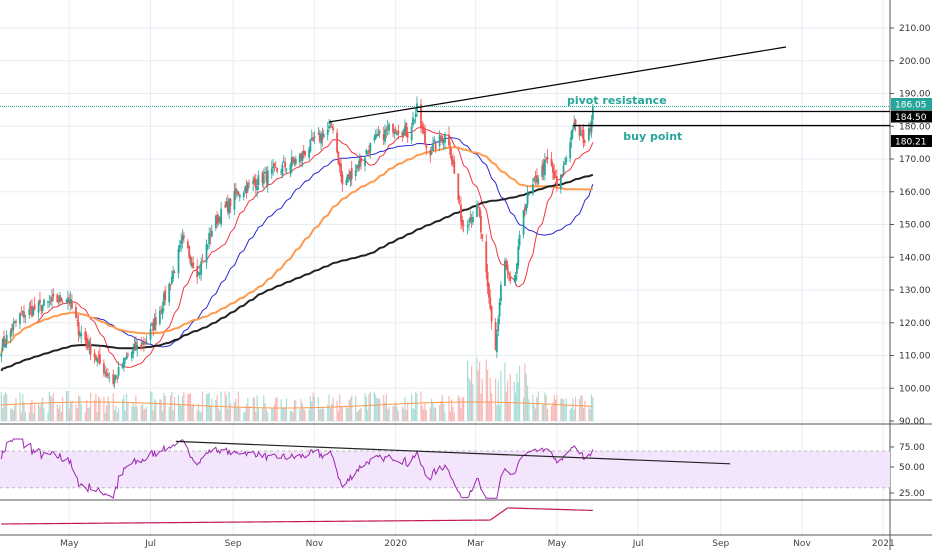 The image size is (932, 550). What do you see at coordinates (557, 84) in the screenshot?
I see `trendline` at bounding box center [557, 84].